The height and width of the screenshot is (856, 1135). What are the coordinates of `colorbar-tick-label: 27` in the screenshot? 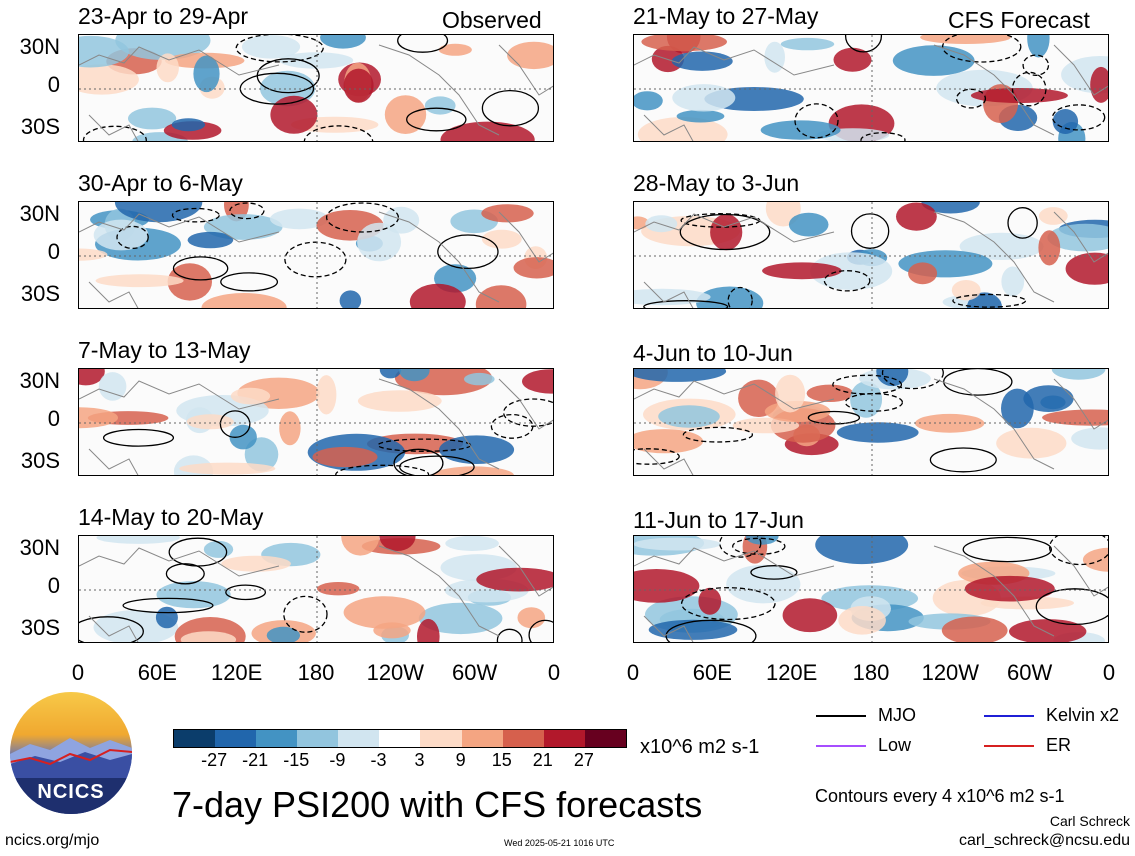 It's located at (583, 760).